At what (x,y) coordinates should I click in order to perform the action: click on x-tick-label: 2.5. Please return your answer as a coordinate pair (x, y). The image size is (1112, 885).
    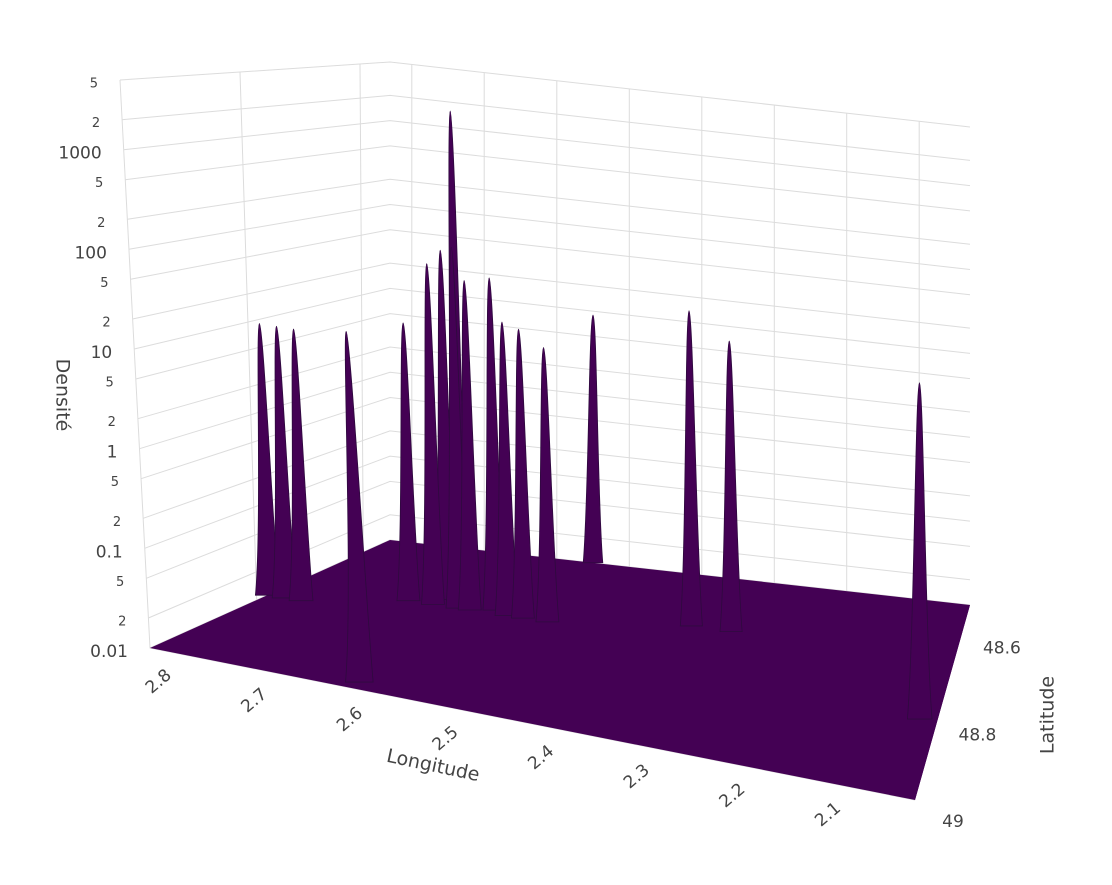
    Looking at the image, I should click on (446, 738).